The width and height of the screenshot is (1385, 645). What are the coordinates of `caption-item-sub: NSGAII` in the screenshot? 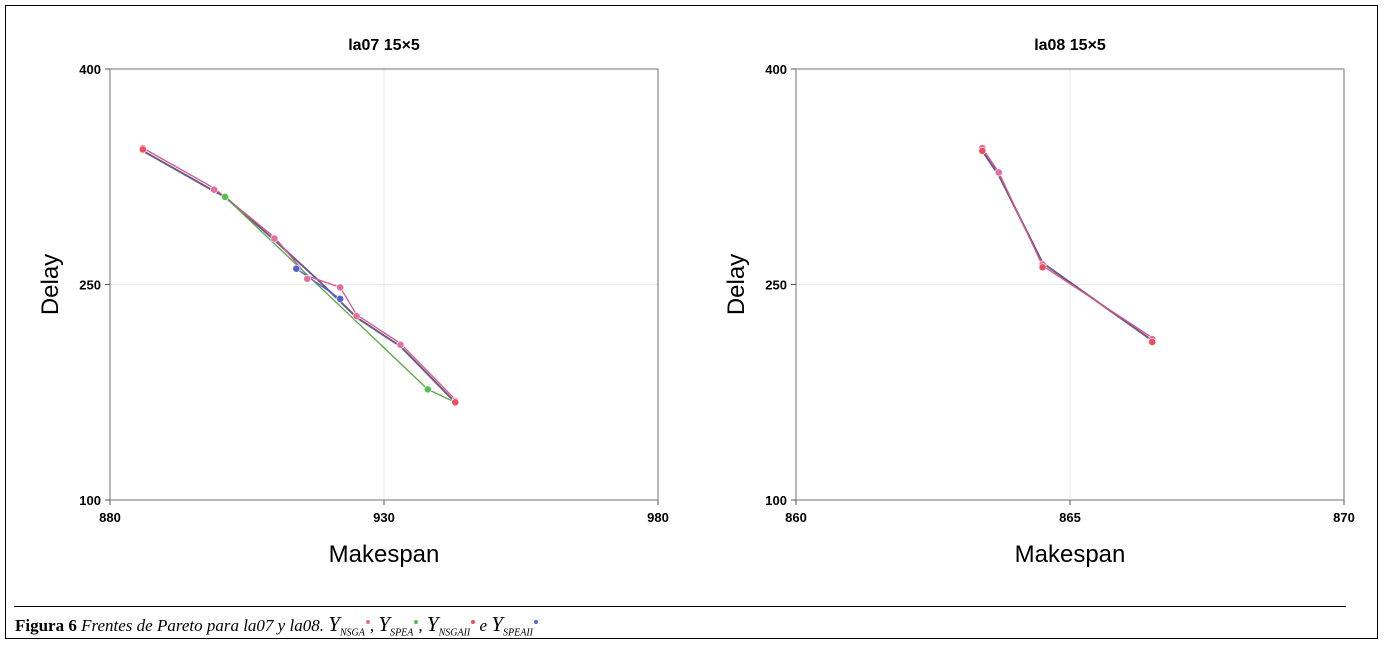 It's located at (454, 633).